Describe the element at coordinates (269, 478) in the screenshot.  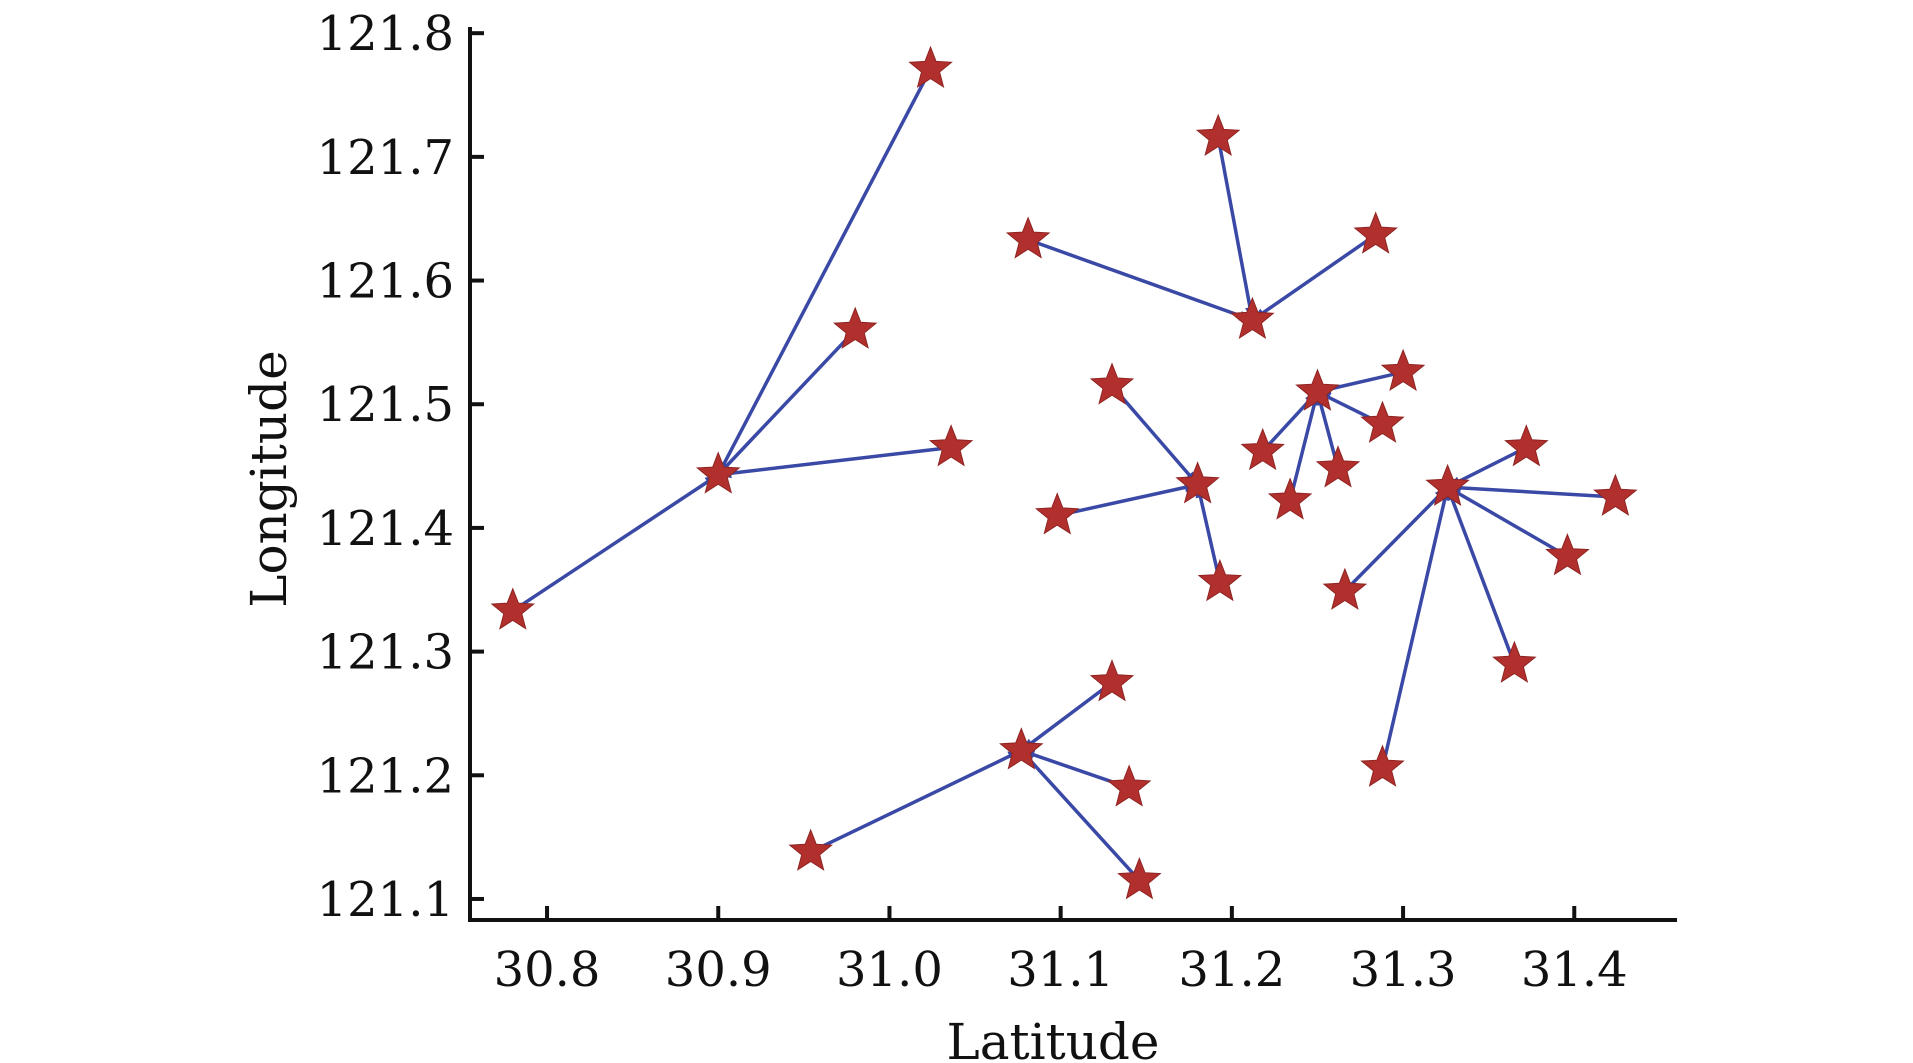
I see `y-axis-title: Longitude` at that location.